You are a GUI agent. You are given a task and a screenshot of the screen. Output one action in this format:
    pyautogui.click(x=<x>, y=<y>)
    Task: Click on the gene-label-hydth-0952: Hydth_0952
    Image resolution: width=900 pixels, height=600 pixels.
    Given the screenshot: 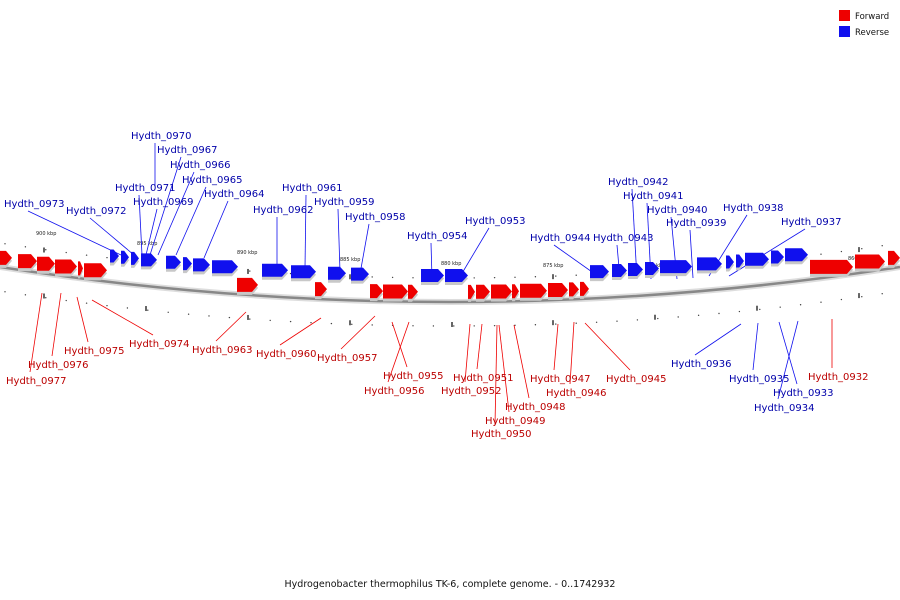 What is the action you would take?
    pyautogui.click(x=471, y=391)
    